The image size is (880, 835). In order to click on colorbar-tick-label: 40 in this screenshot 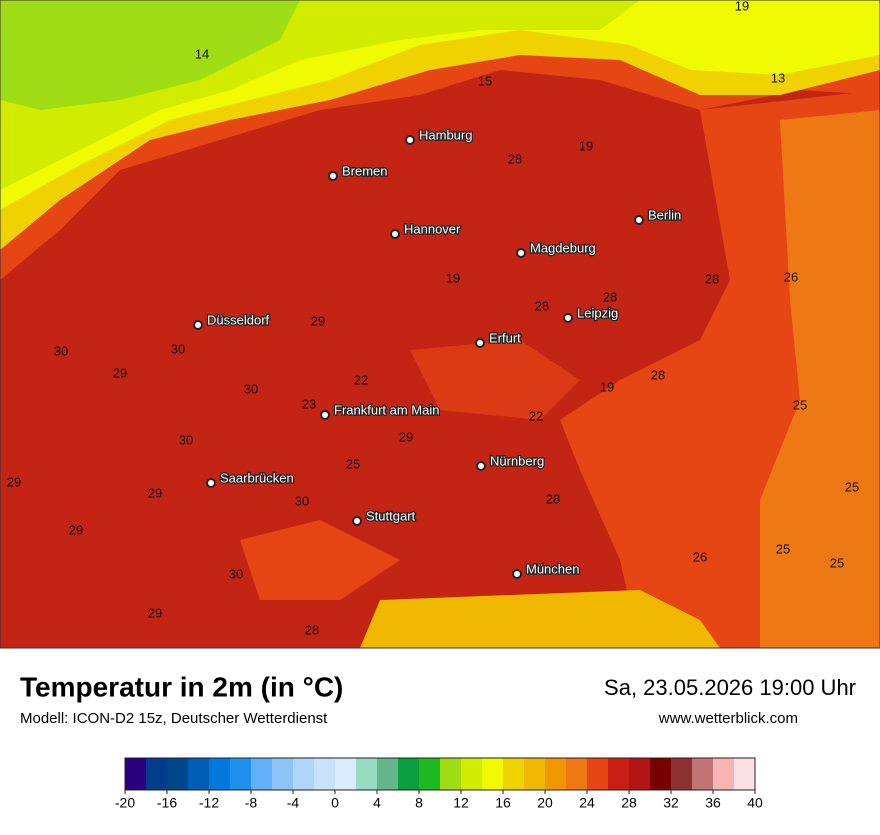, I will do `click(755, 803)`.